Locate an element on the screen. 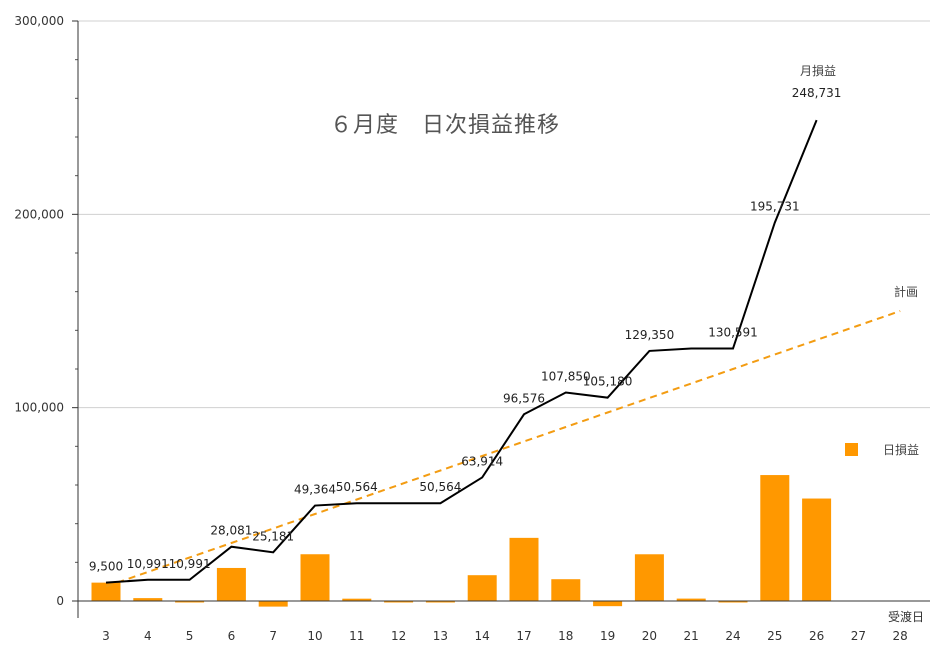 Image resolution: width=942 pixels, height=651 pixels. data-label-monthly: 195,731 is located at coordinates (775, 207).